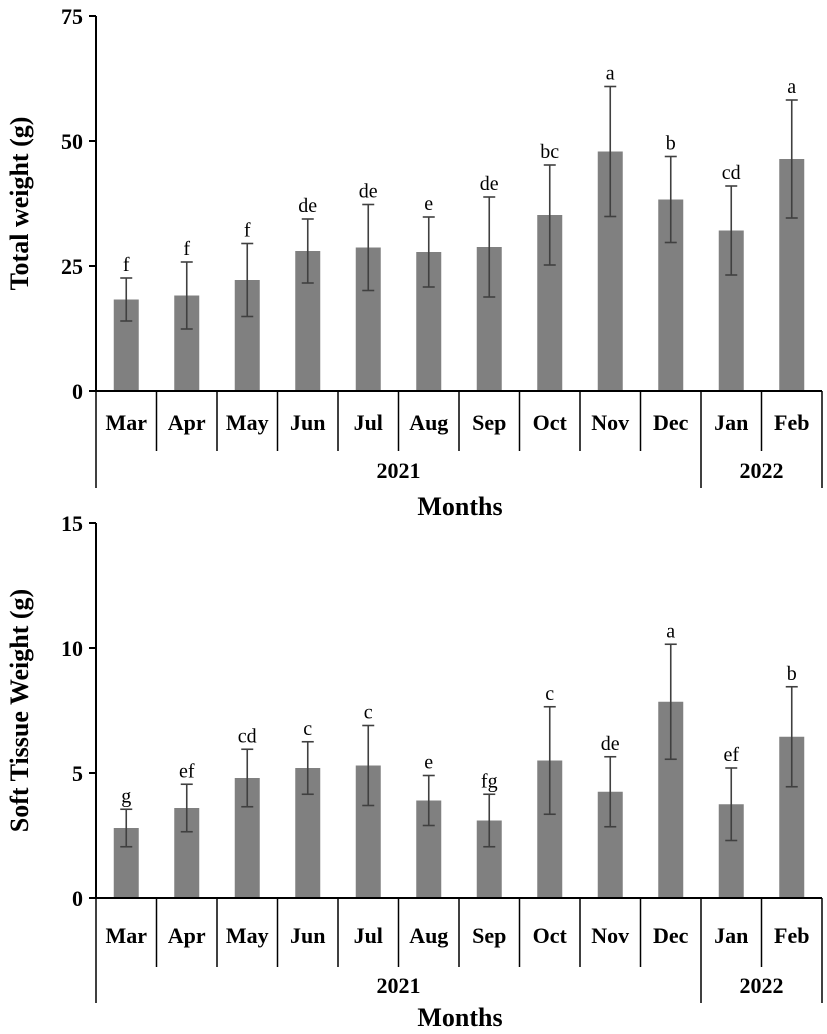  Describe the element at coordinates (549, 152) in the screenshot. I see `significance-label: bc` at that location.